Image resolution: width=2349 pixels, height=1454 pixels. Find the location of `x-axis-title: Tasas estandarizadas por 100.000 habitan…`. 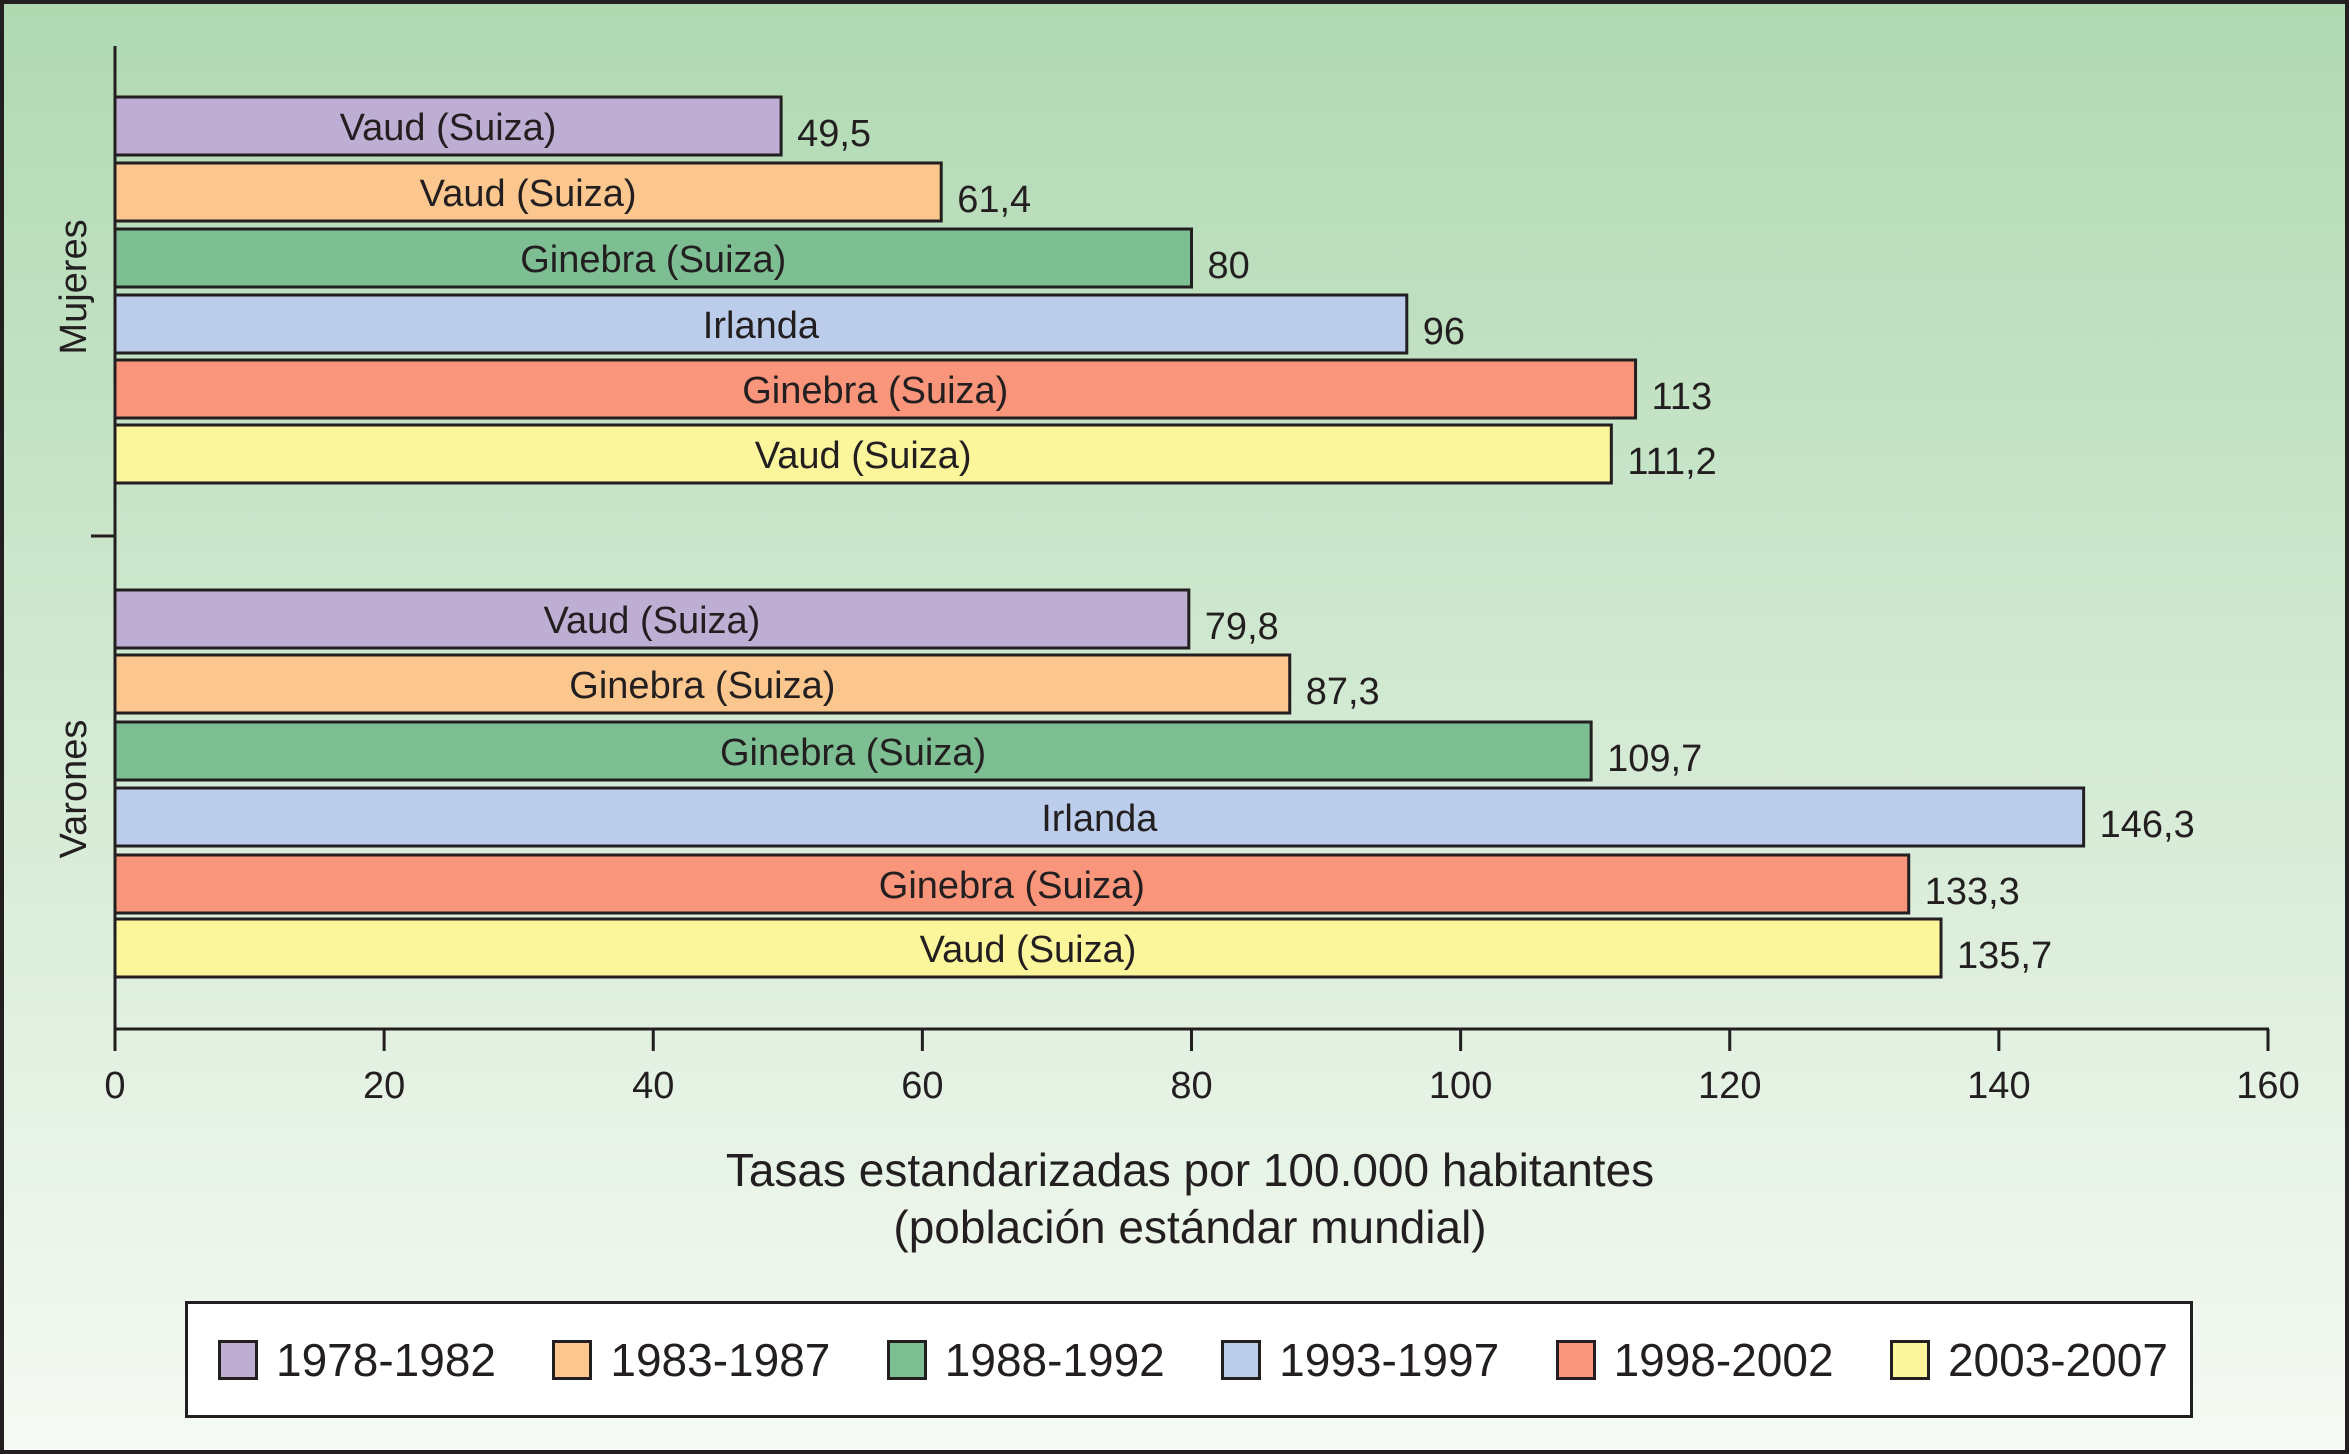

x-axis-title: Tasas estandarizadas por 100.000 habitan… is located at coordinates (1190, 1170).